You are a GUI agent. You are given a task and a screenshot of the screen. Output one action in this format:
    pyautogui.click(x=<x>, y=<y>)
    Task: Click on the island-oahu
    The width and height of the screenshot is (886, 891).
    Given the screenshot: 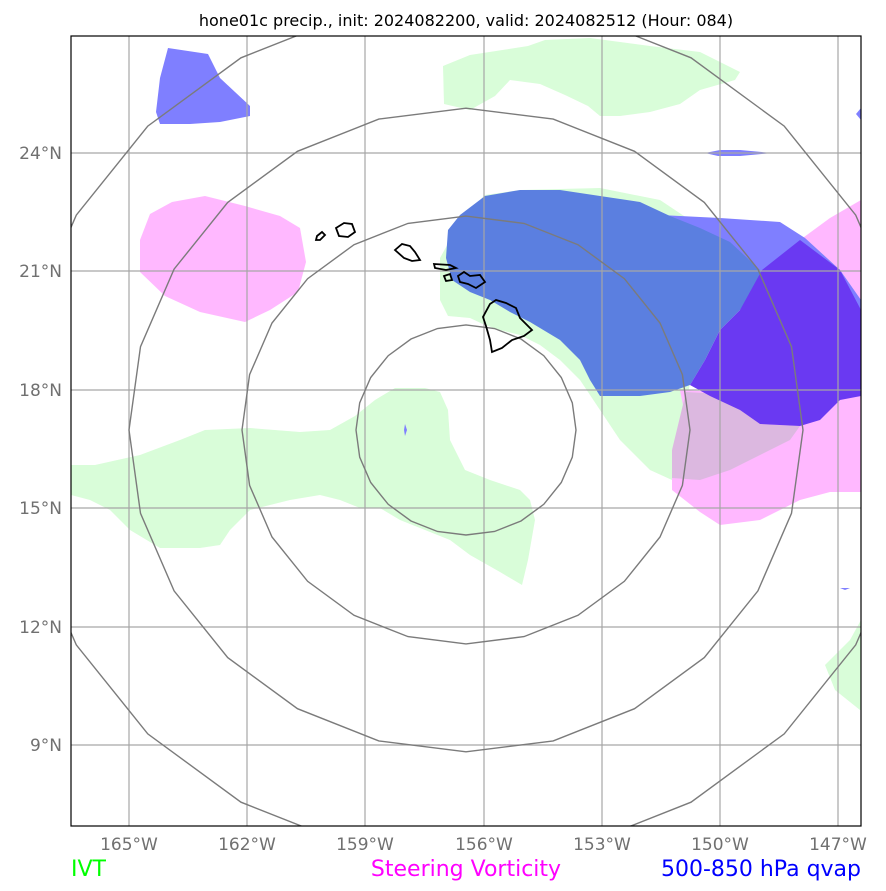 What is the action you would take?
    pyautogui.click(x=407, y=252)
    